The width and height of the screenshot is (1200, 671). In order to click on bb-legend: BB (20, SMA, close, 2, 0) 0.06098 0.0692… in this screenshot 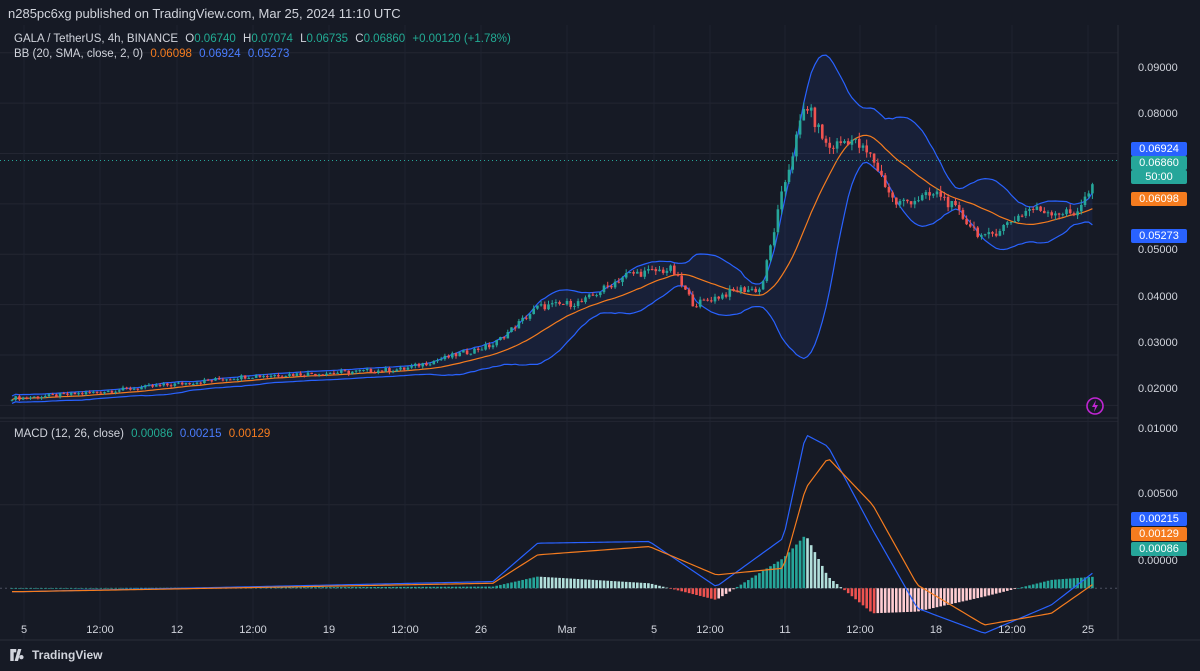, I will do `click(153, 54)`.